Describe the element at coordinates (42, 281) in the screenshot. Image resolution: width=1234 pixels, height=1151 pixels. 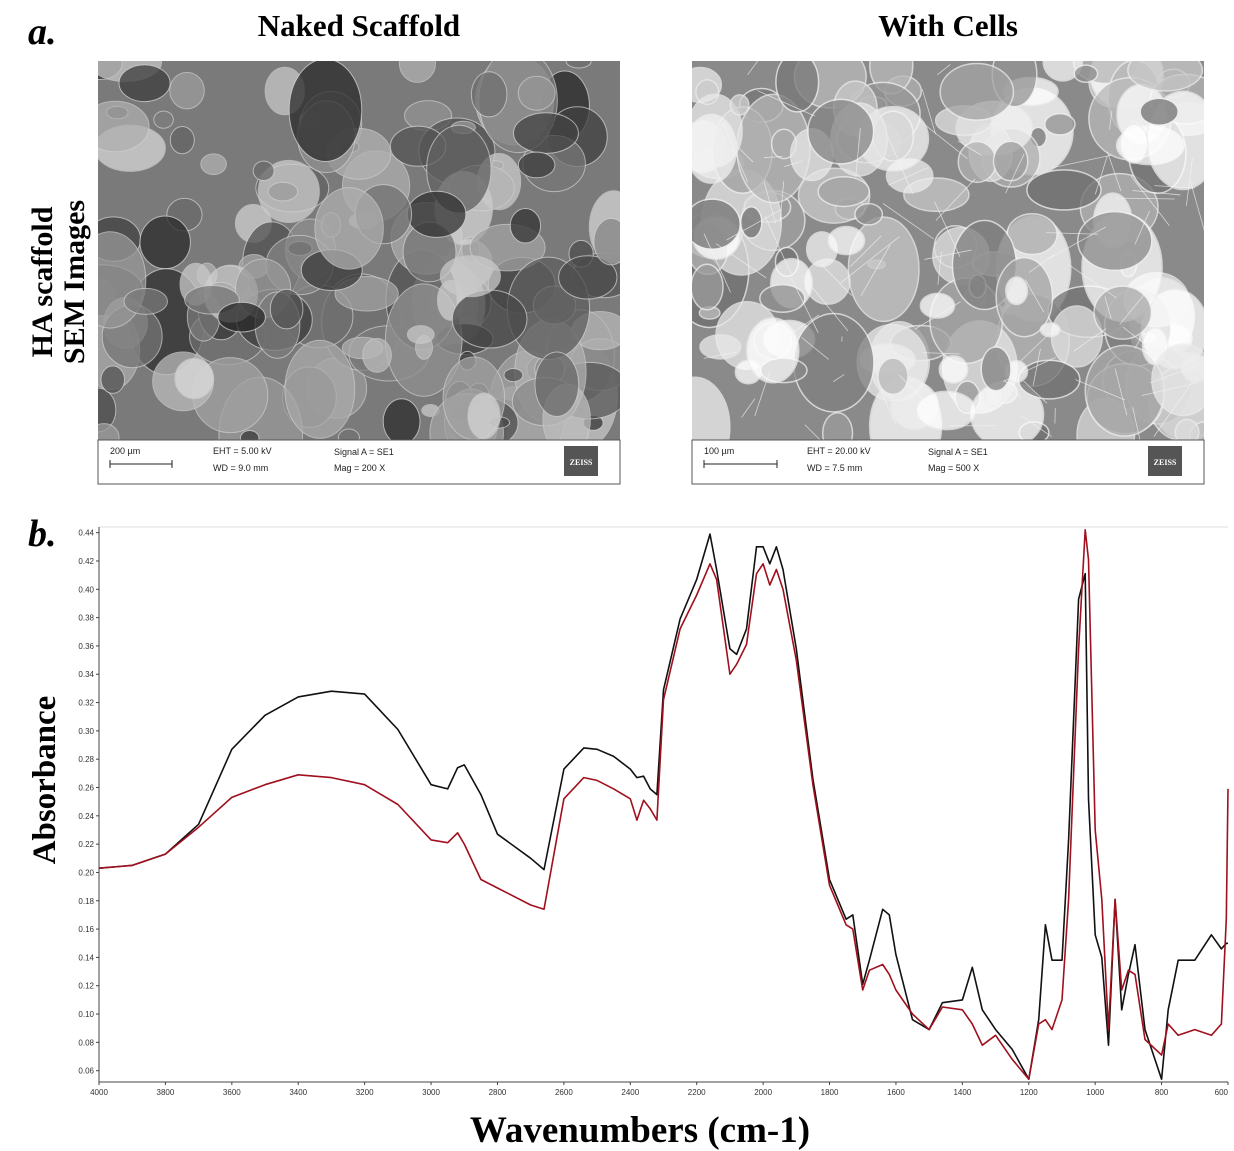
I see `row-label-line: HA scaffold` at that location.